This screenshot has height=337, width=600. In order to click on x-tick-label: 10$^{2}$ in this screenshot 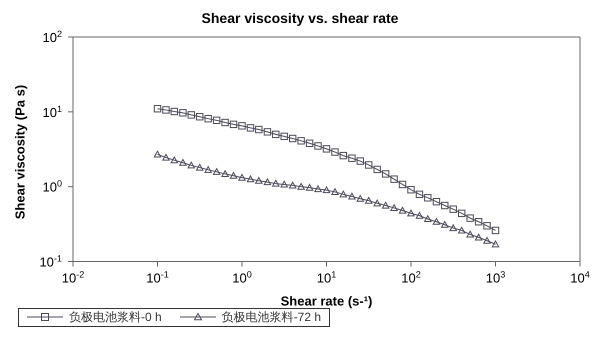, I will do `click(411, 278)`.